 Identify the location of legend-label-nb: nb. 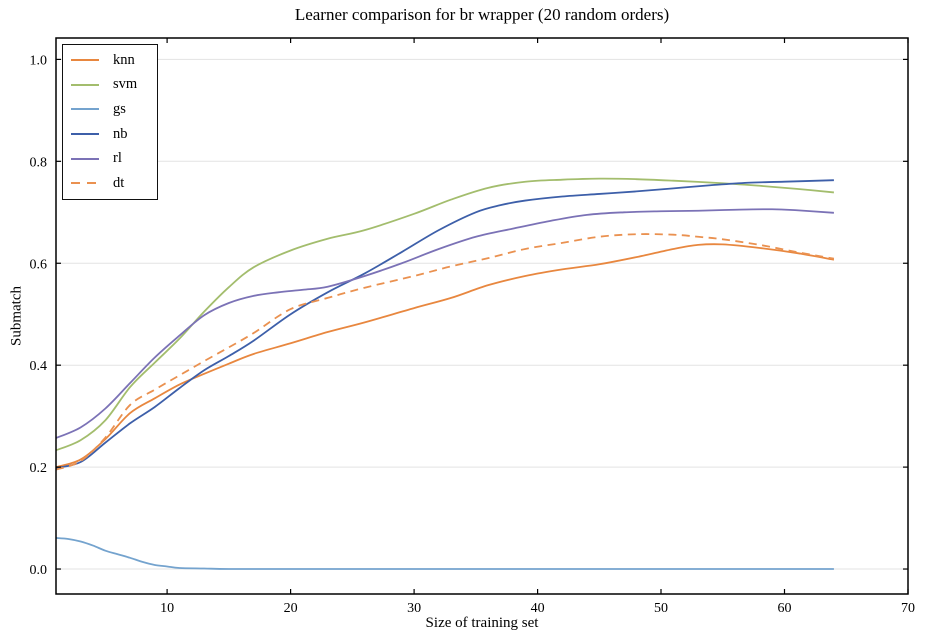
(120, 133).